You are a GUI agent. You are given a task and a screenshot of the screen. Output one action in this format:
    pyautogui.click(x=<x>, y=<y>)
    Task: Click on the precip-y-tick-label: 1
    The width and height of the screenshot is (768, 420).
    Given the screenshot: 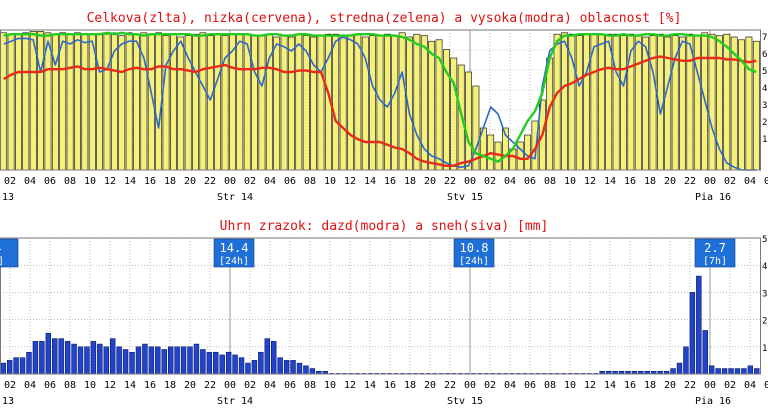 What is the action you would take?
    pyautogui.click(x=764, y=349)
    